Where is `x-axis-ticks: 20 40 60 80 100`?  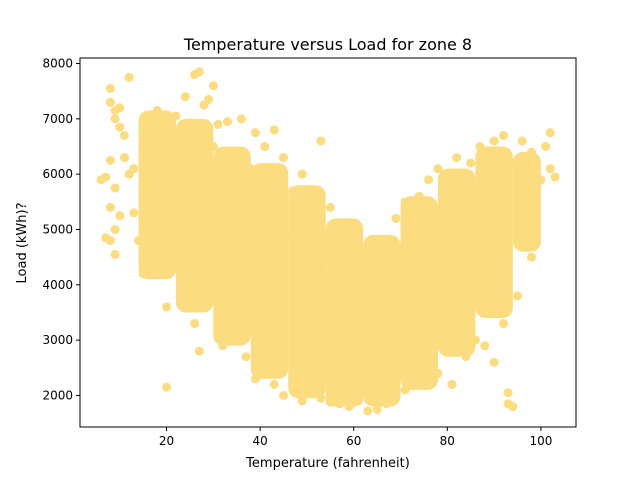 x-axis-ticks: 20 40 60 80 100 is located at coordinates (355, 437).